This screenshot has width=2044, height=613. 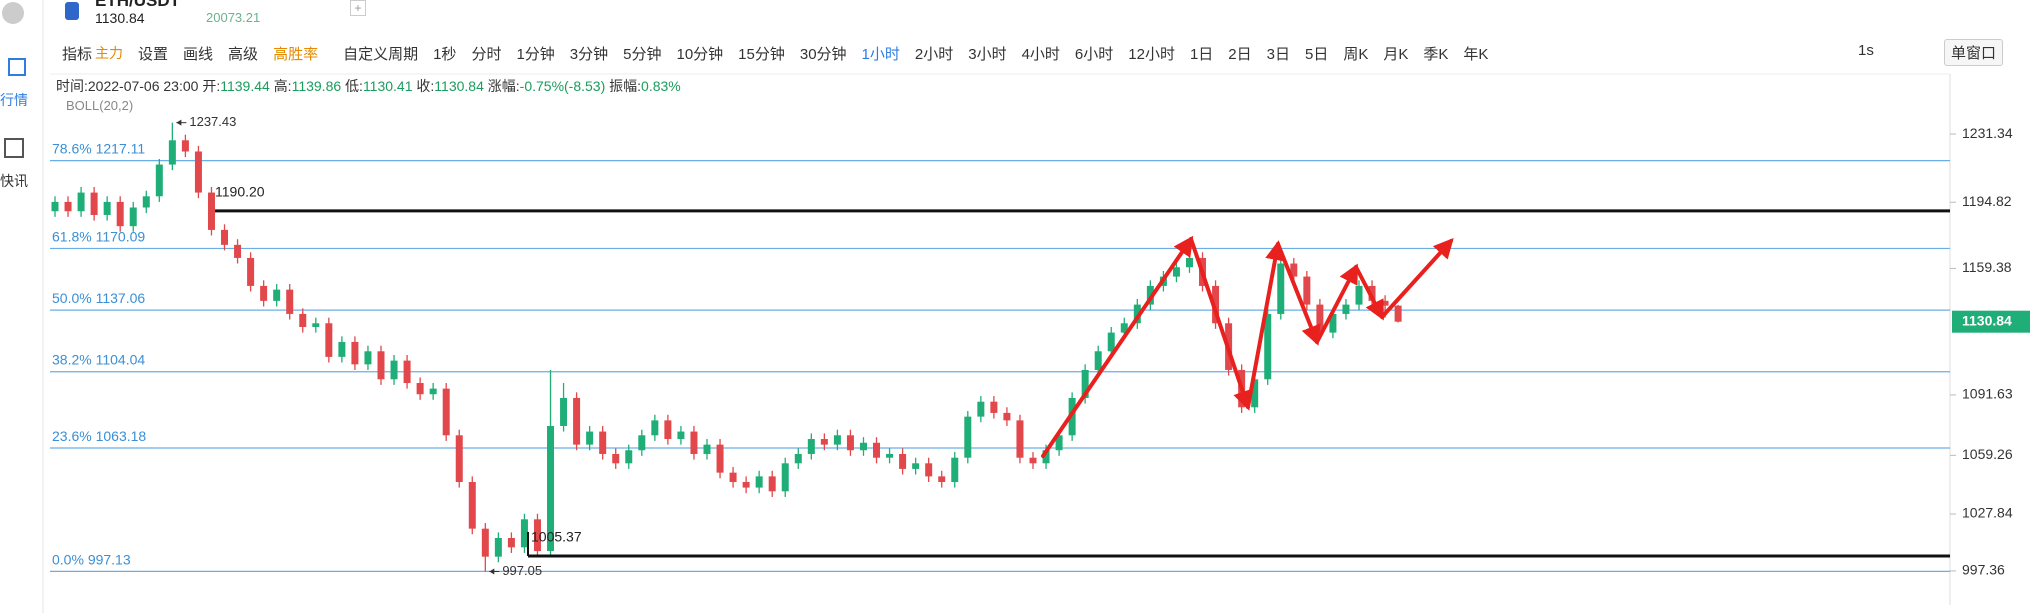 I want to click on coin-icon, so click(x=72, y=11).